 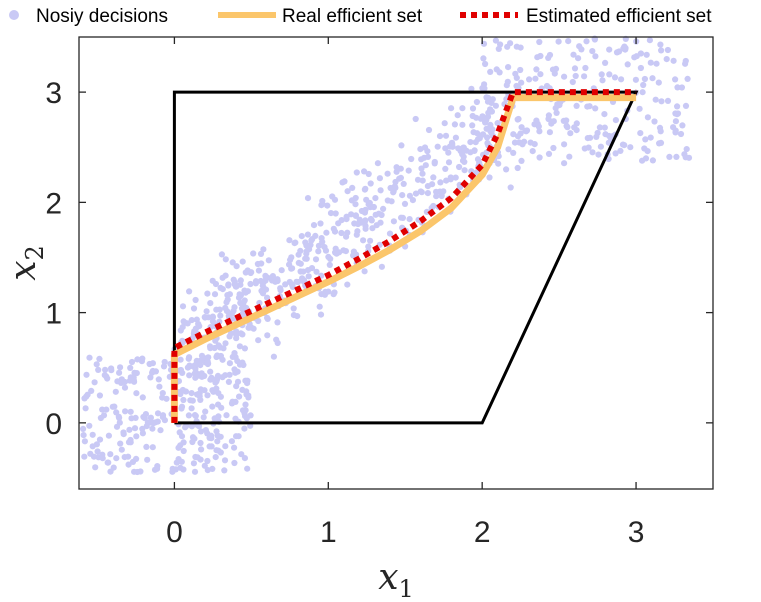 What do you see at coordinates (35, 252) in the screenshot?
I see `y-axis-label-subscript: 2` at bounding box center [35, 252].